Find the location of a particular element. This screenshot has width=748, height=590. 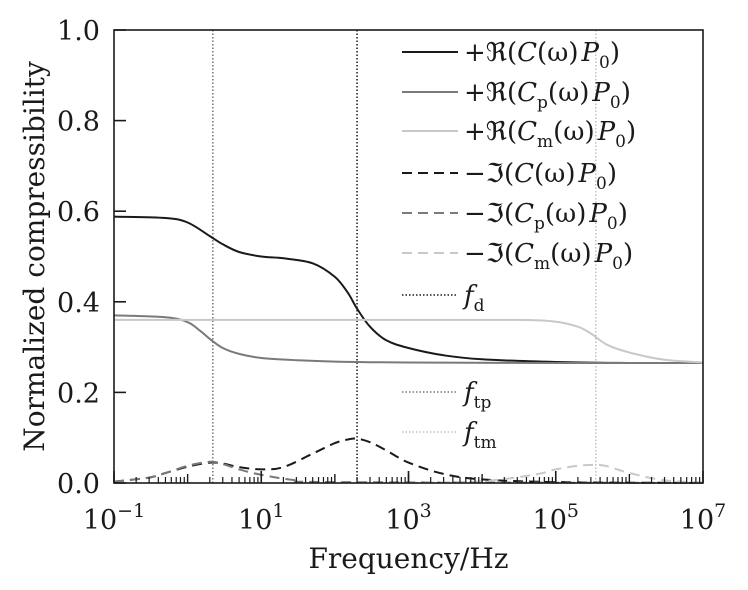

x-tick-label: 10³ is located at coordinates (408, 518).